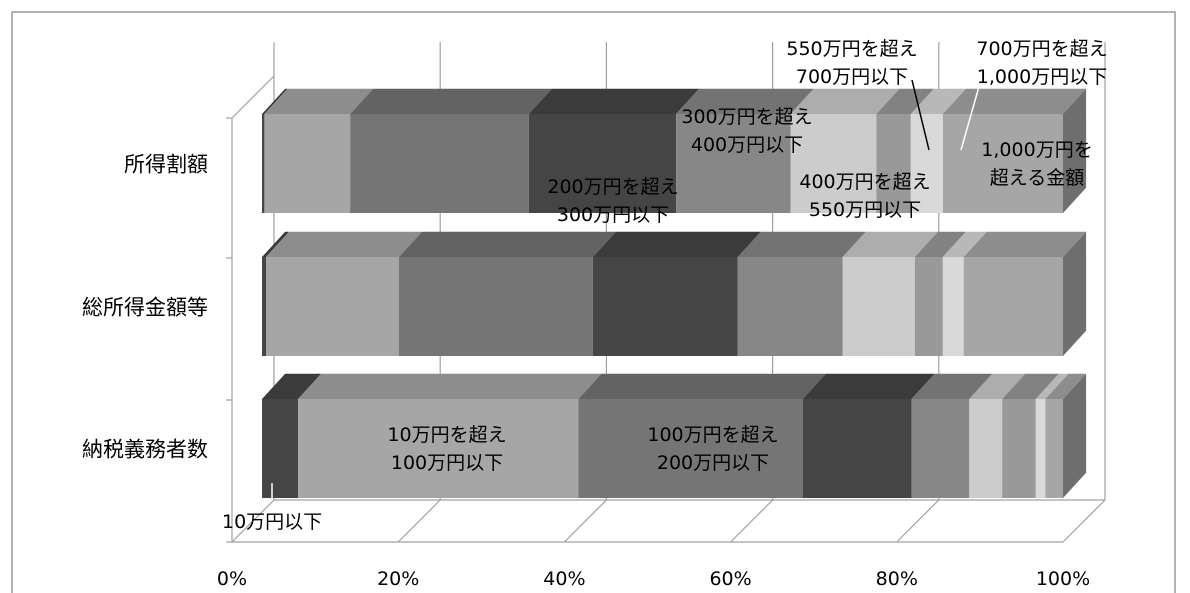  Describe the element at coordinates (851, 63) in the screenshot. I see `series-label: 550万円を超え 700万円以下` at that location.